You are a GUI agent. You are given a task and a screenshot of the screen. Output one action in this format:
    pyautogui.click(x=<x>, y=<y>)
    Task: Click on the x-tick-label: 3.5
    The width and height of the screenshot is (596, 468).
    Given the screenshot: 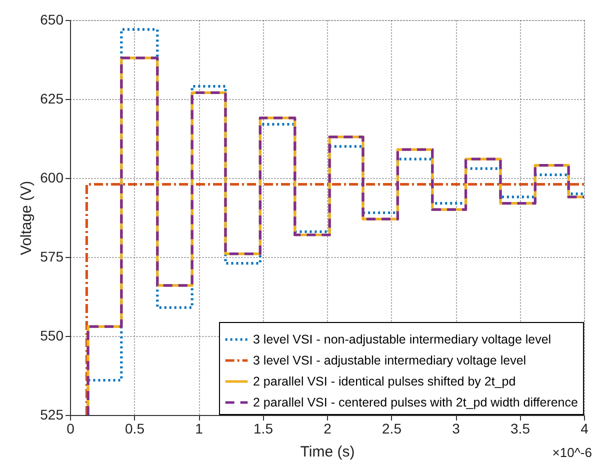 What is the action you would take?
    pyautogui.click(x=520, y=428)
    